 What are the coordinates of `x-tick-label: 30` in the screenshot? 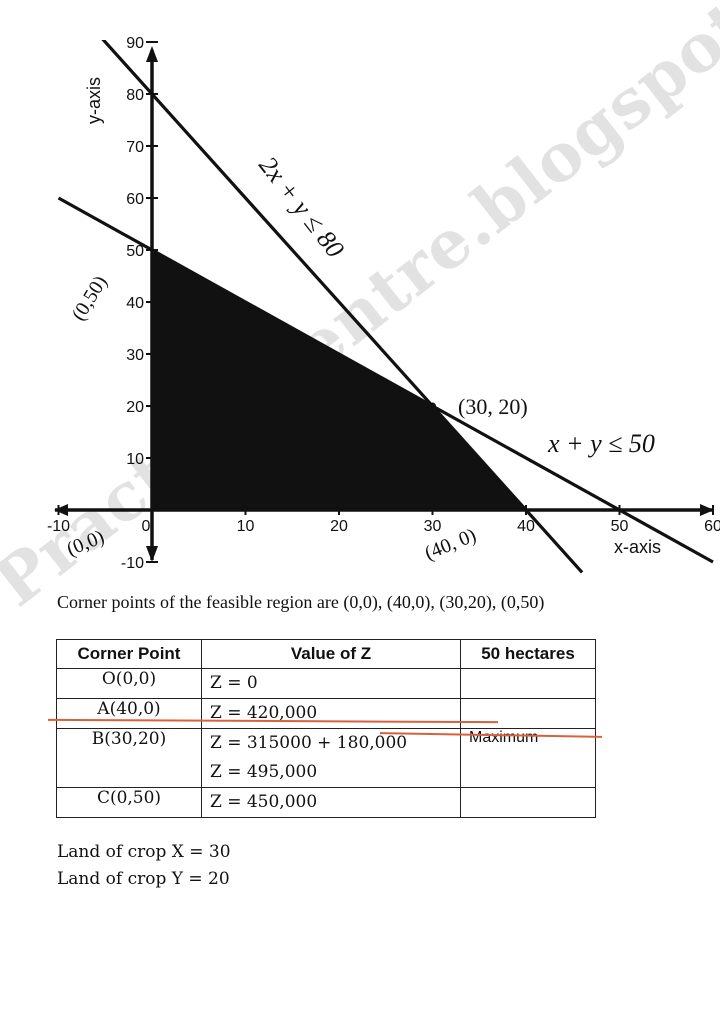 It's located at (433, 526).